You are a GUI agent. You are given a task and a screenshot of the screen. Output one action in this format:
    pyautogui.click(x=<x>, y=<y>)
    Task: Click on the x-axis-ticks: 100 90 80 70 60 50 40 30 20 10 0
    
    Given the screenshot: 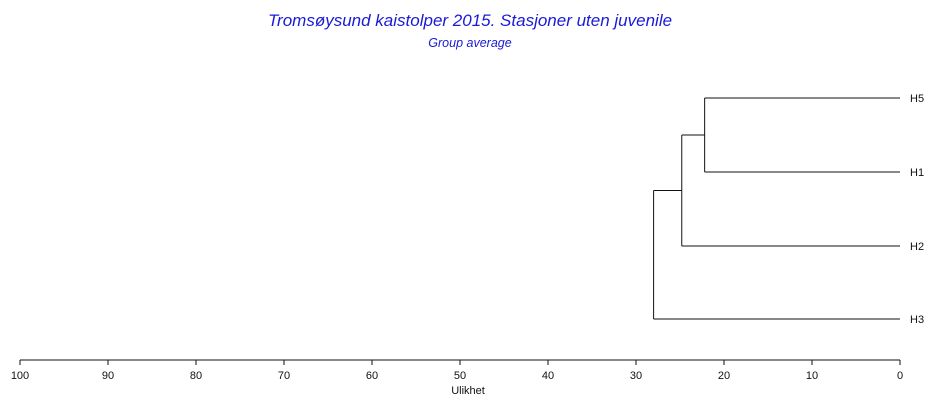 What is the action you would take?
    pyautogui.click(x=457, y=371)
    